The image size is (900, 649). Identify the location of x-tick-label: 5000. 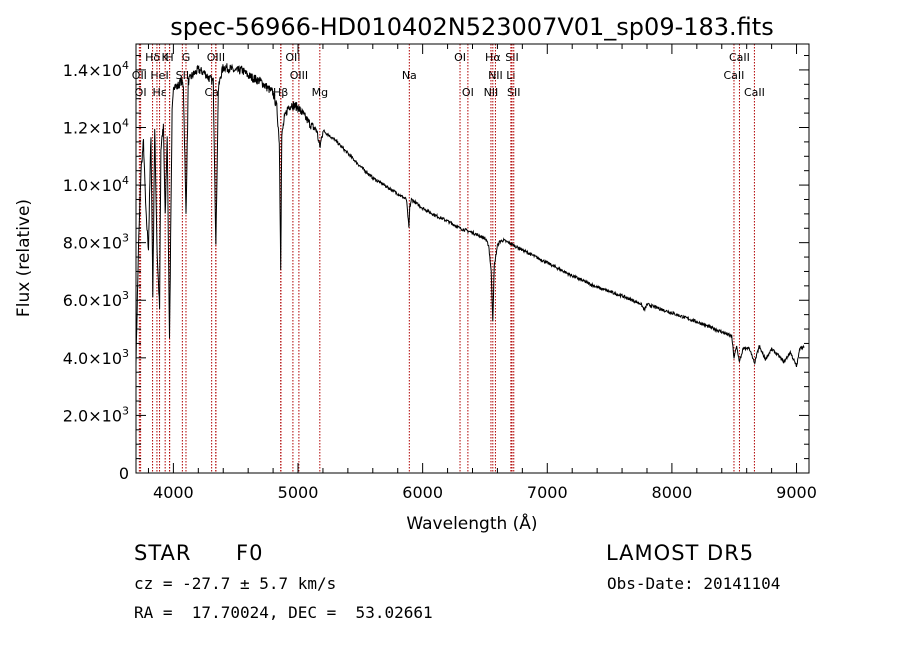
(298, 492).